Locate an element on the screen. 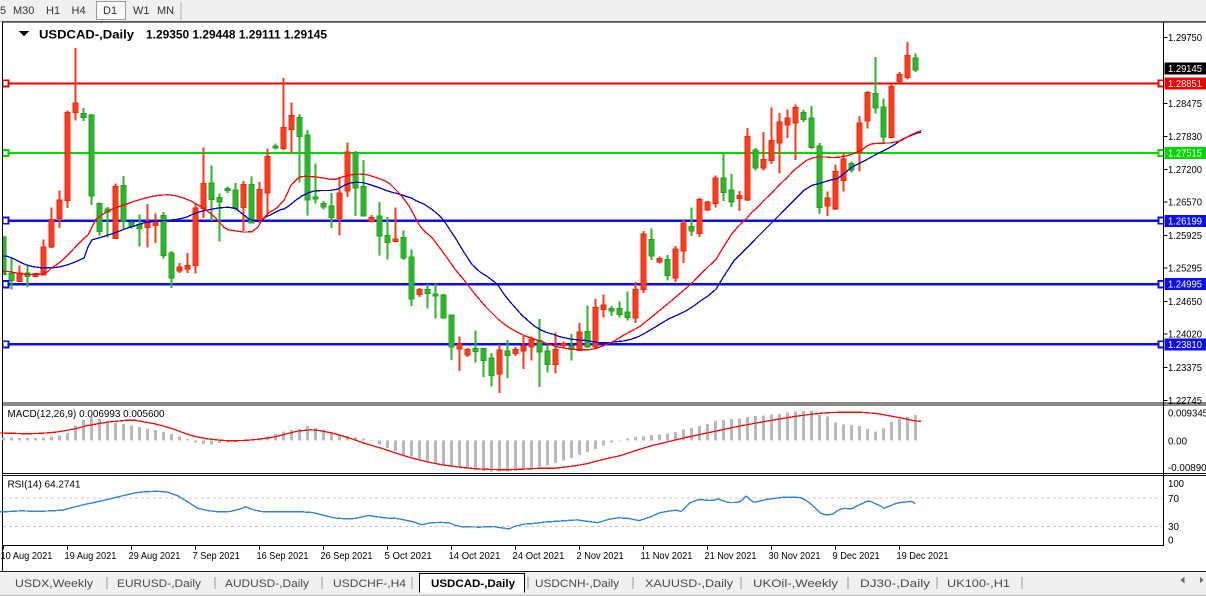 The height and width of the screenshot is (596, 1206). svg-text: 1.24650 is located at coordinates (1185, 302).